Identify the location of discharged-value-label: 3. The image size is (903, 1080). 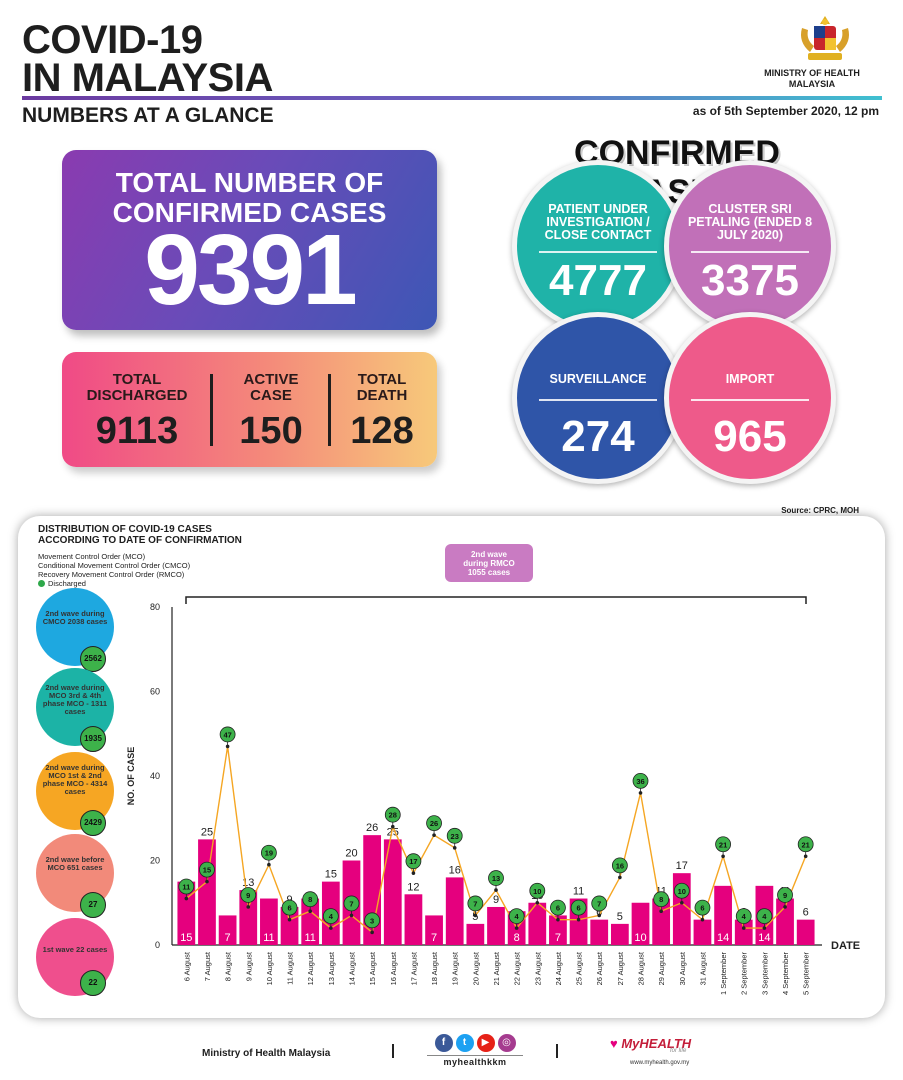
(372, 920).